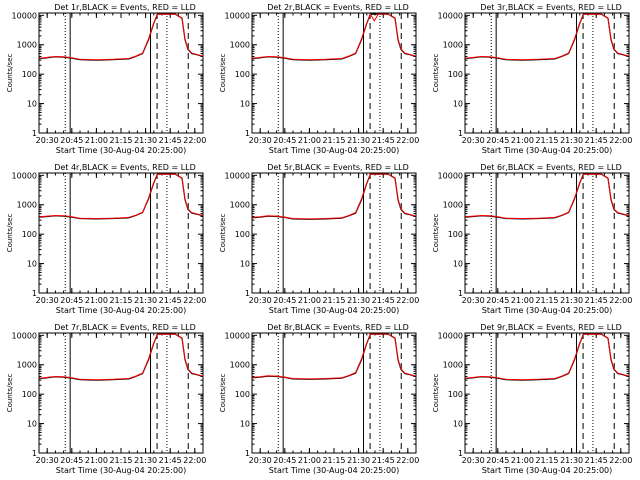 This screenshot has height=480, width=640. What do you see at coordinates (551, 167) in the screenshot?
I see `plot-title: Det 6r,BLACK = Events, RED = LLD` at bounding box center [551, 167].